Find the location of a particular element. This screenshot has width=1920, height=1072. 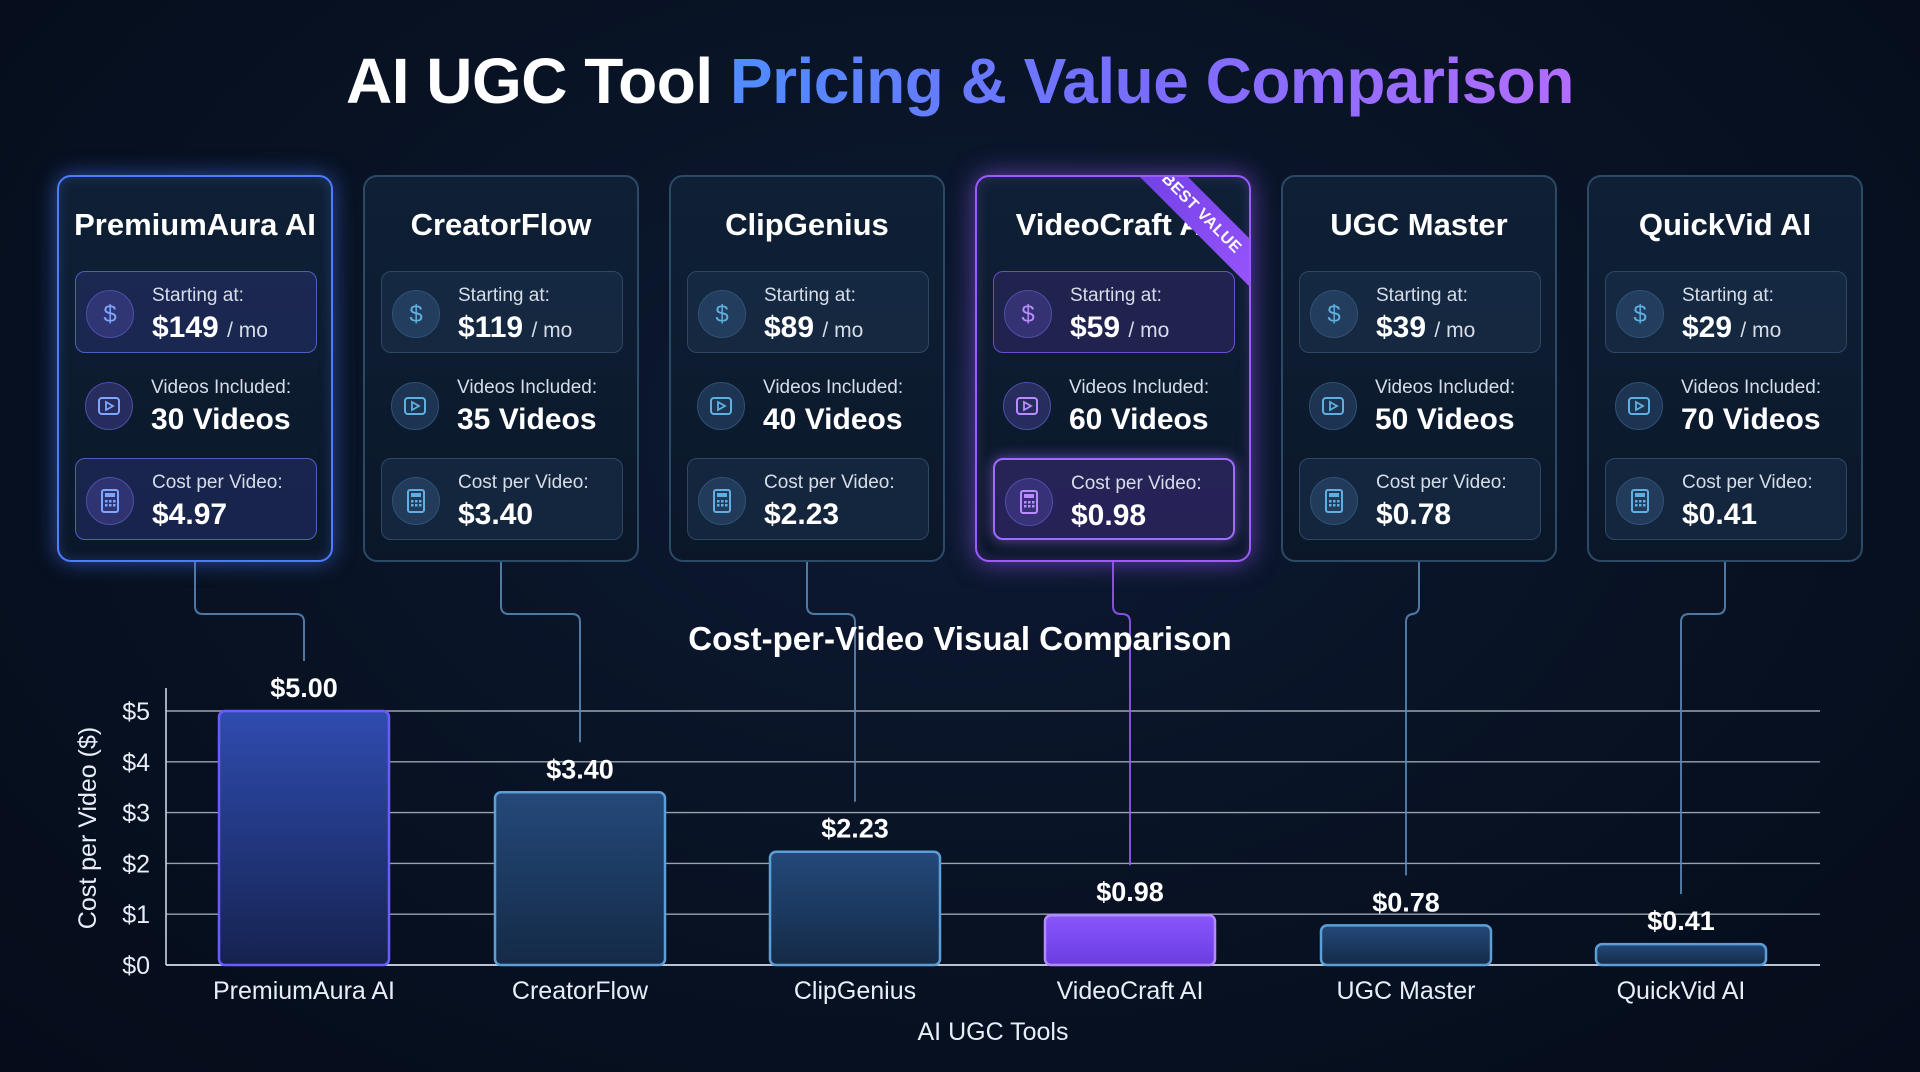

x-tick-label: VideoCraft AI is located at coordinates (1130, 991).